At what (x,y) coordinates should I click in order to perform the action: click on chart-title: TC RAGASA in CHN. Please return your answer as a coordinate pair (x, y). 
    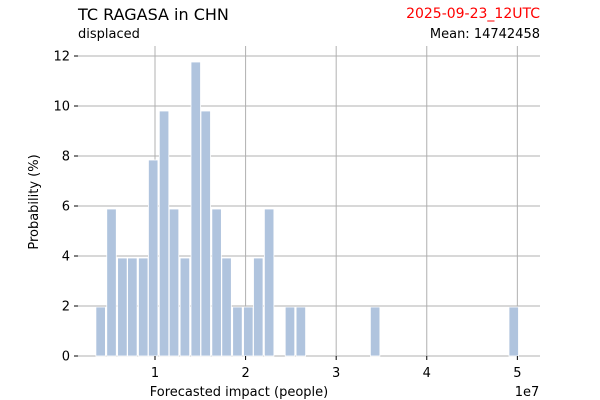
    Looking at the image, I should click on (153, 14).